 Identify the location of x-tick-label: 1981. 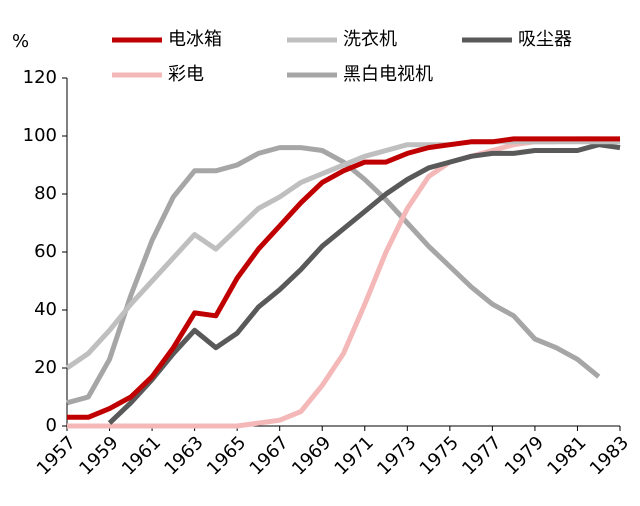
(566, 455).